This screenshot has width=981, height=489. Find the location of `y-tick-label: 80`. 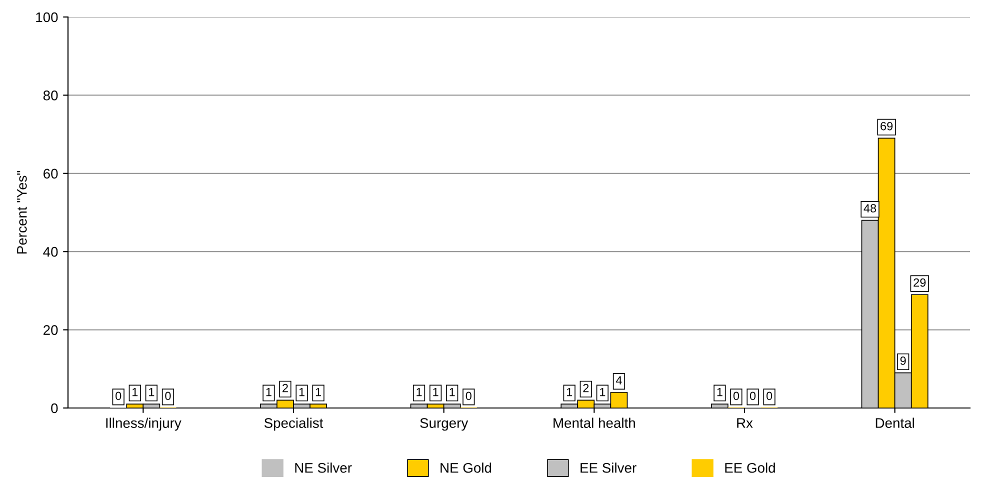

y-tick-label: 80 is located at coordinates (50, 95).